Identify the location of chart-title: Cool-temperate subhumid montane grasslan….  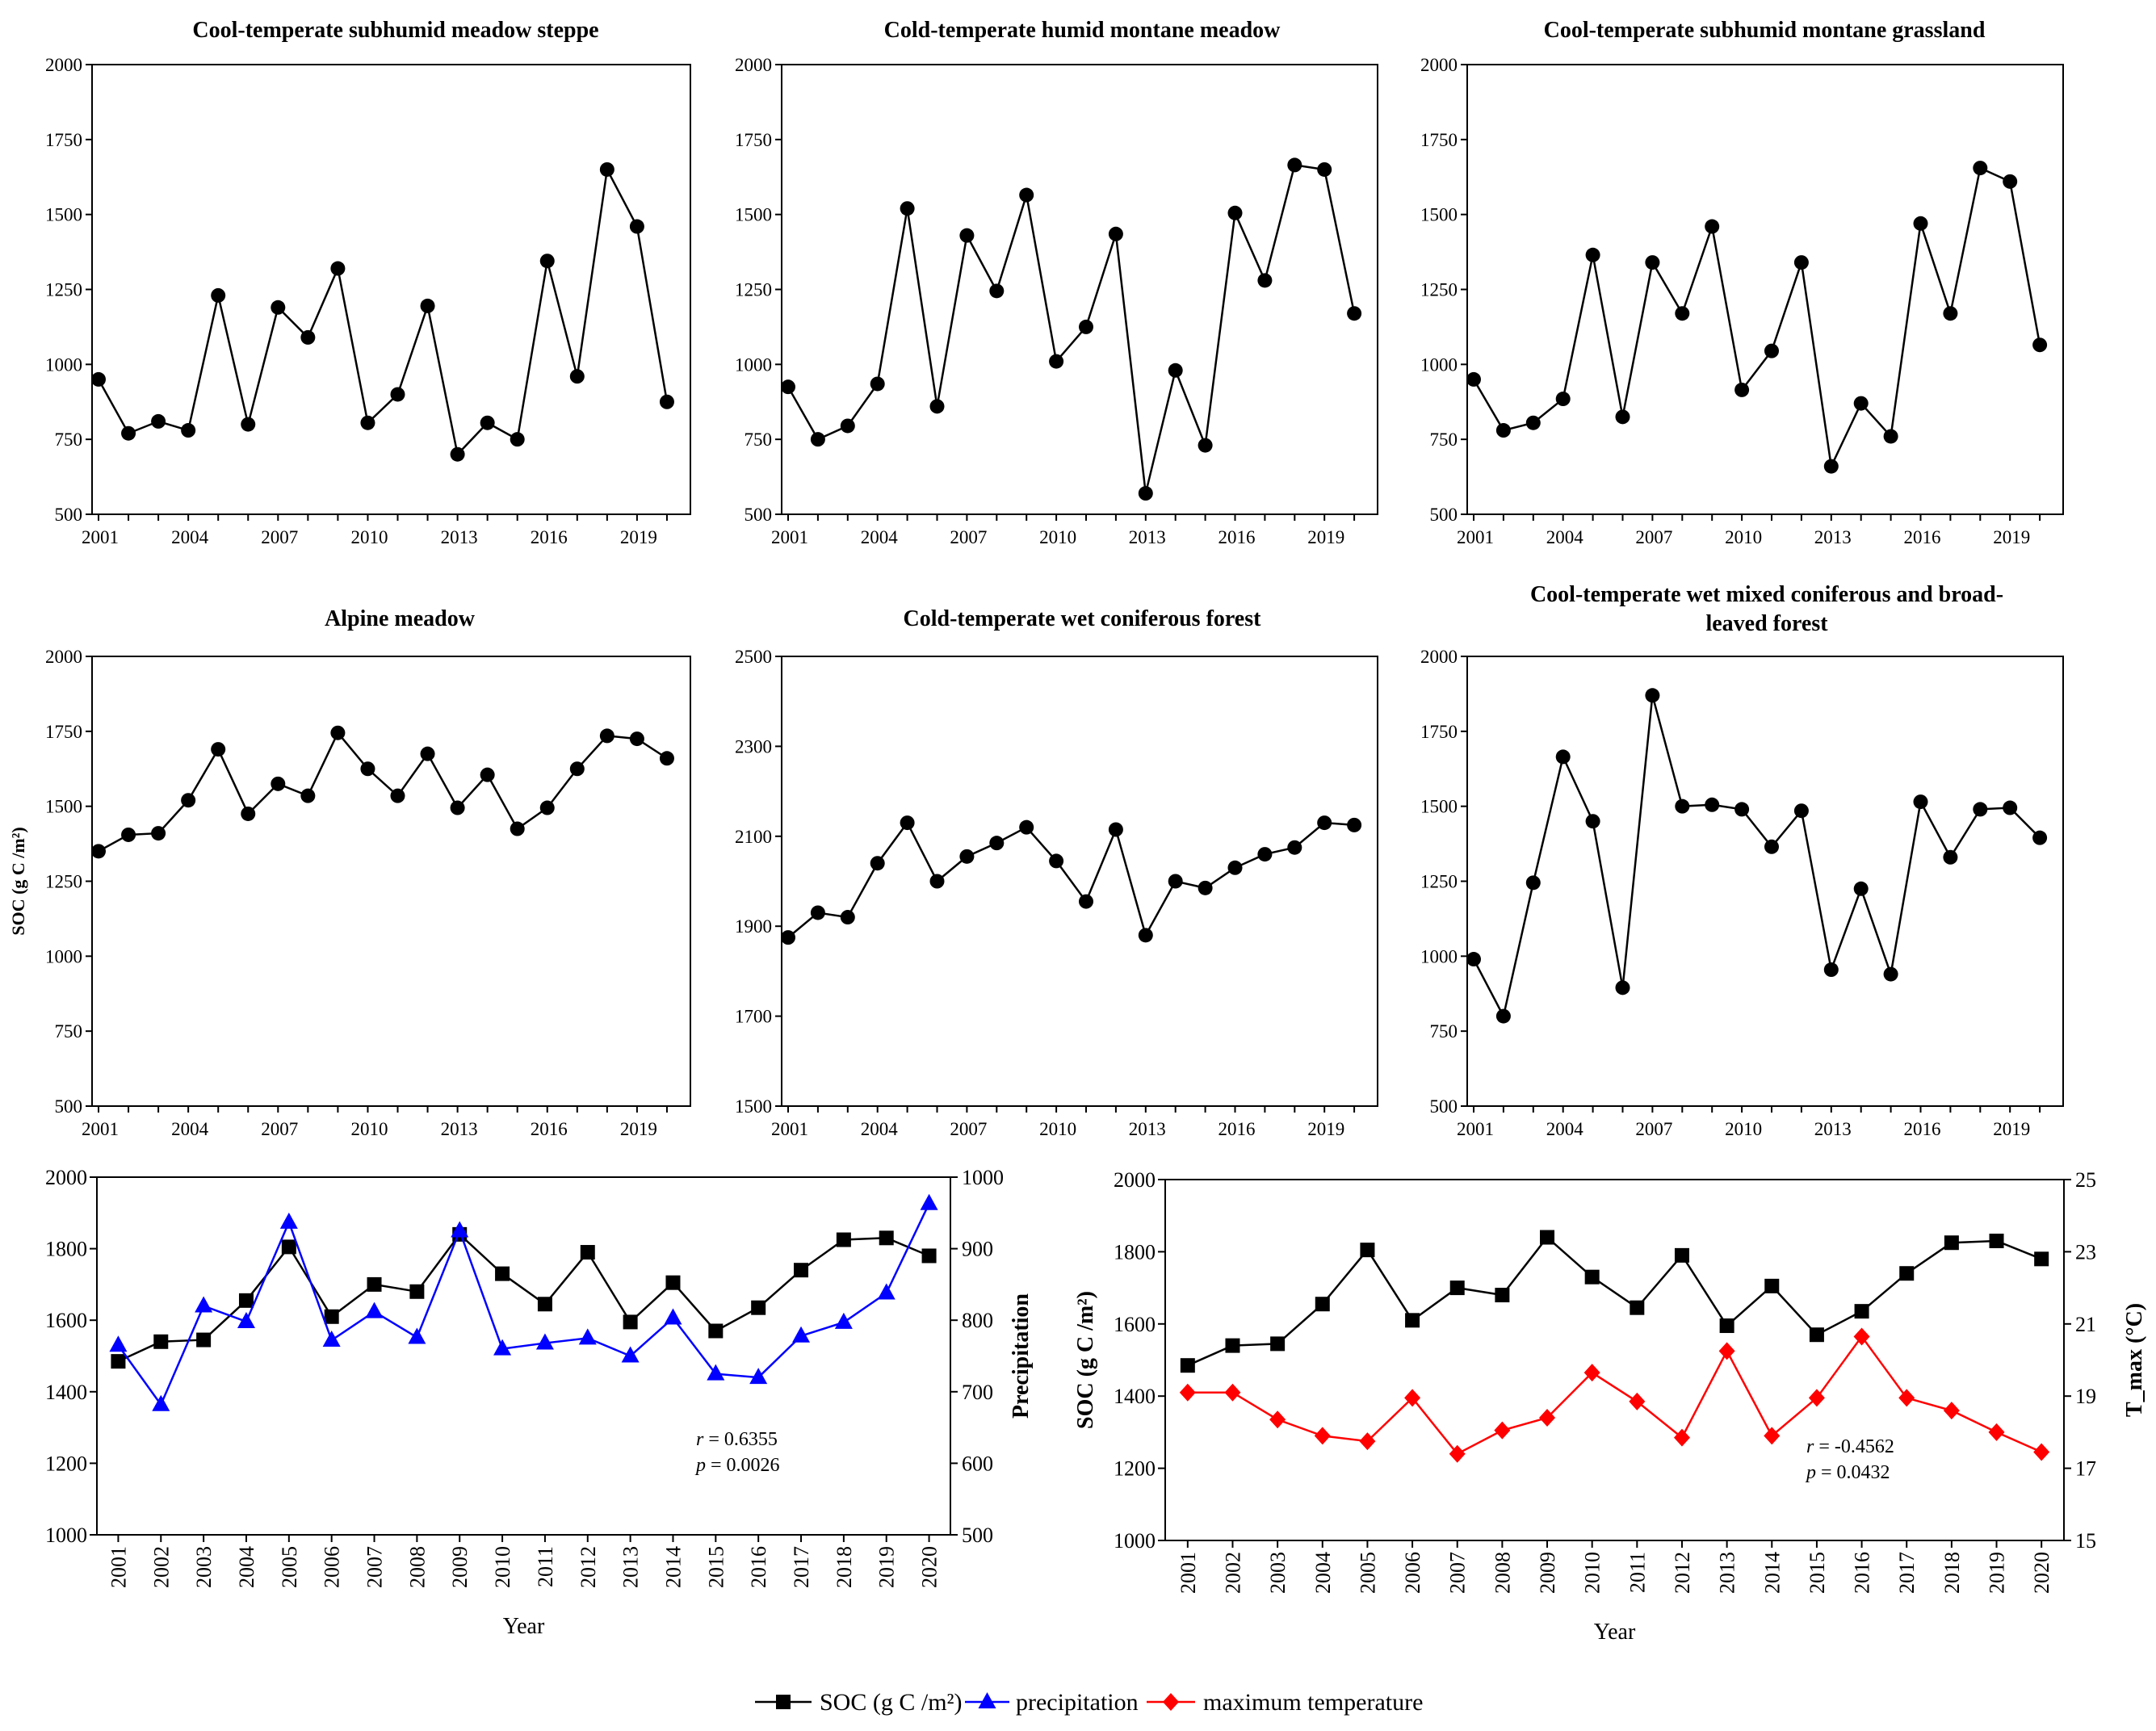
(1765, 30).